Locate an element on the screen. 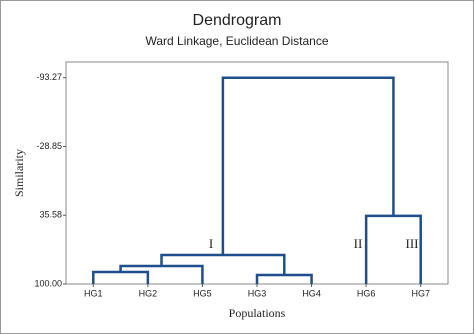  x-tick-label: HG6 is located at coordinates (366, 293).